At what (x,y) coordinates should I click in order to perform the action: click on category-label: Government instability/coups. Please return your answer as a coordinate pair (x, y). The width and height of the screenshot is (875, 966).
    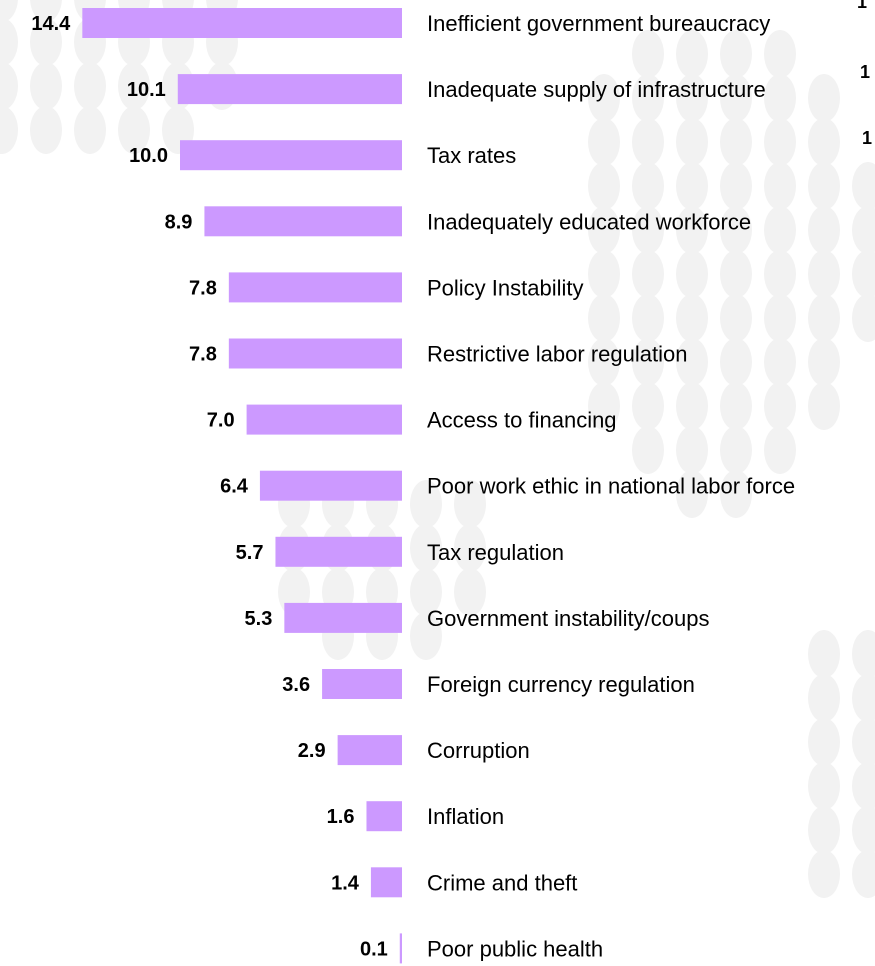
    Looking at the image, I should click on (568, 618).